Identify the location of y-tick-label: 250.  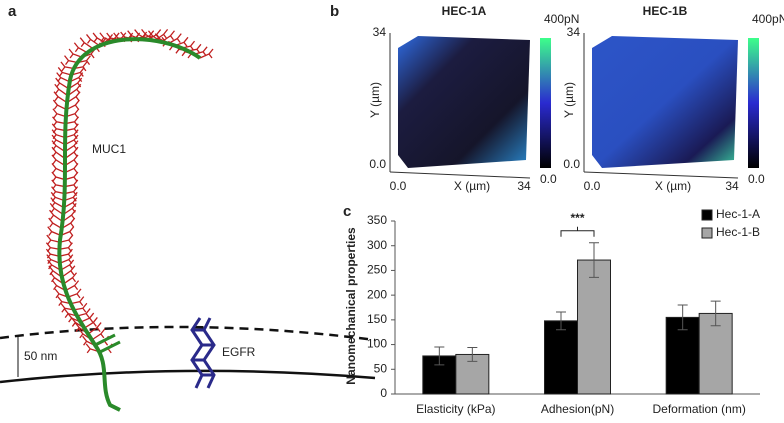
(377, 270).